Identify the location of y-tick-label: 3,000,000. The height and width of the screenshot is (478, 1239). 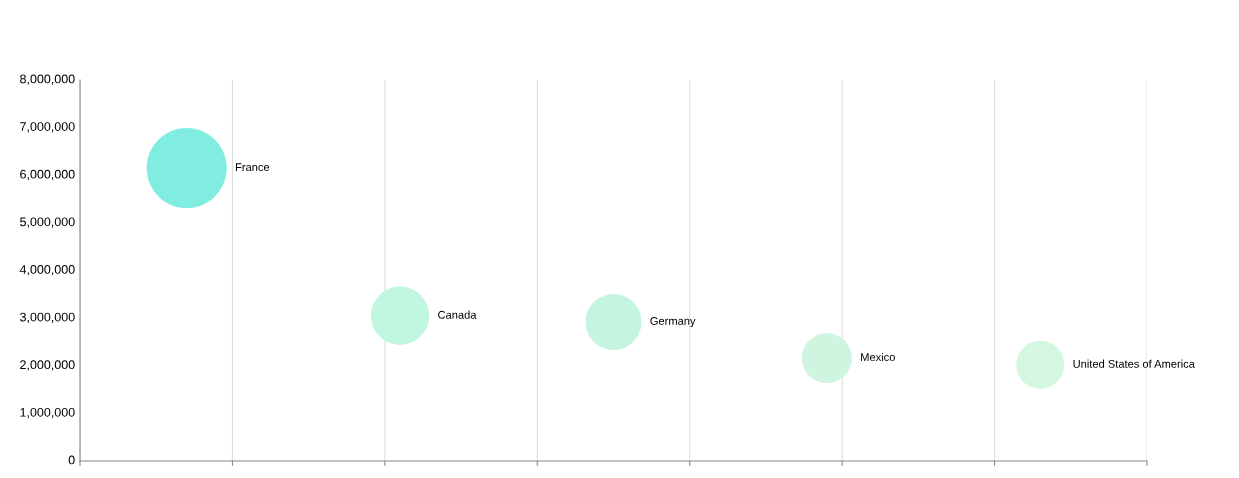
(47, 317).